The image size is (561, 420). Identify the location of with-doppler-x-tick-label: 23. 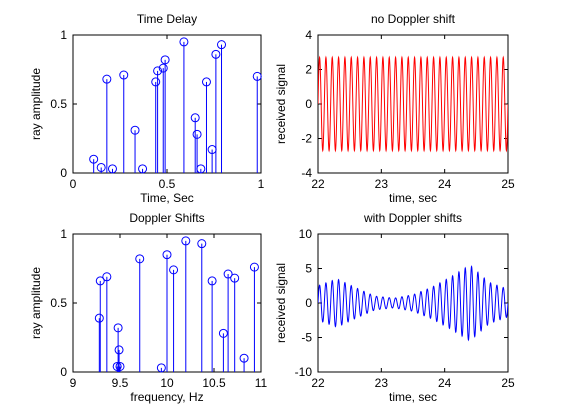
(382, 383).